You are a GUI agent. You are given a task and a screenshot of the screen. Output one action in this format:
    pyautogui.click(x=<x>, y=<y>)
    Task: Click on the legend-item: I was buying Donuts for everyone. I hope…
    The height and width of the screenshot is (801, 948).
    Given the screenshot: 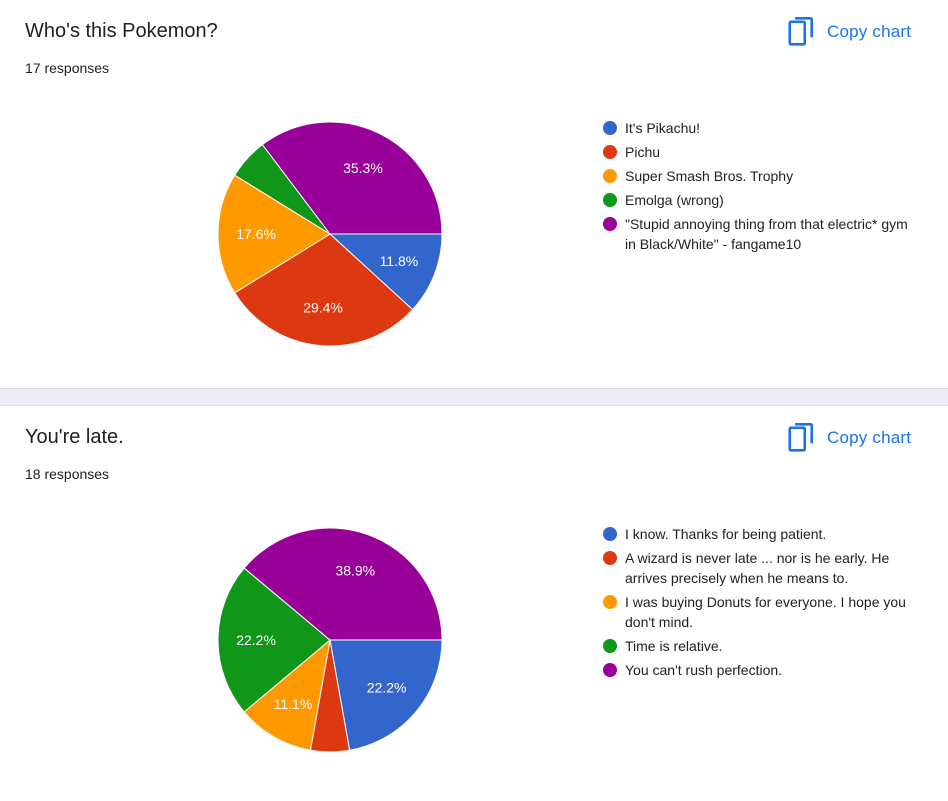 What is the action you would take?
    pyautogui.click(x=762, y=612)
    